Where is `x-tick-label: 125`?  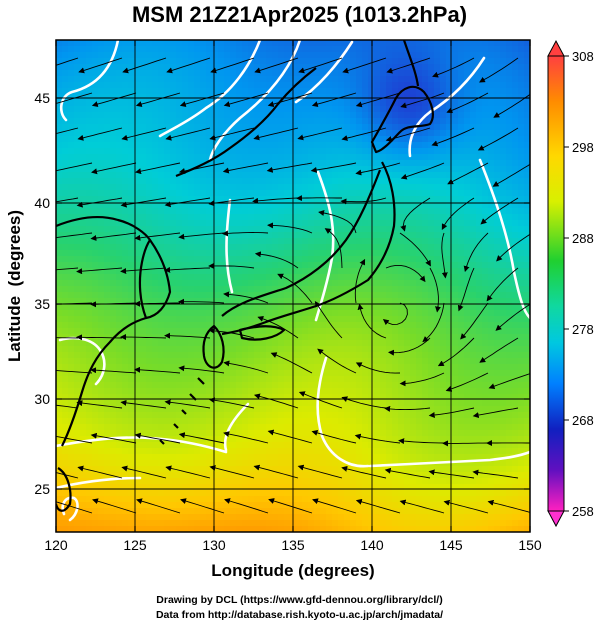 x-tick-label: 125 is located at coordinates (135, 545).